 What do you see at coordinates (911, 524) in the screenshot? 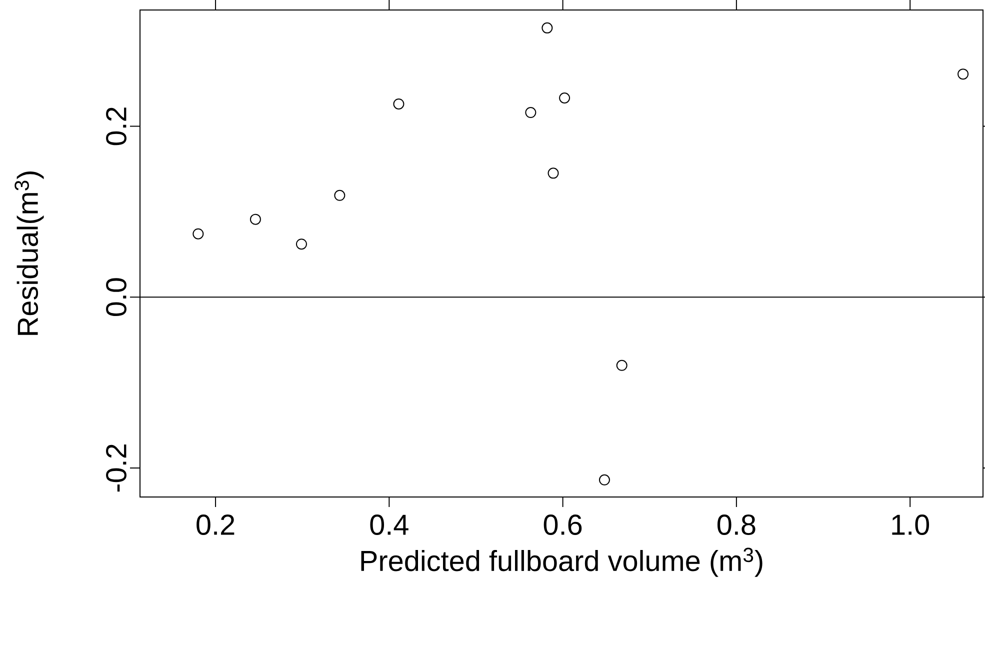
I see `x-tick-label: 1.0` at bounding box center [911, 524].